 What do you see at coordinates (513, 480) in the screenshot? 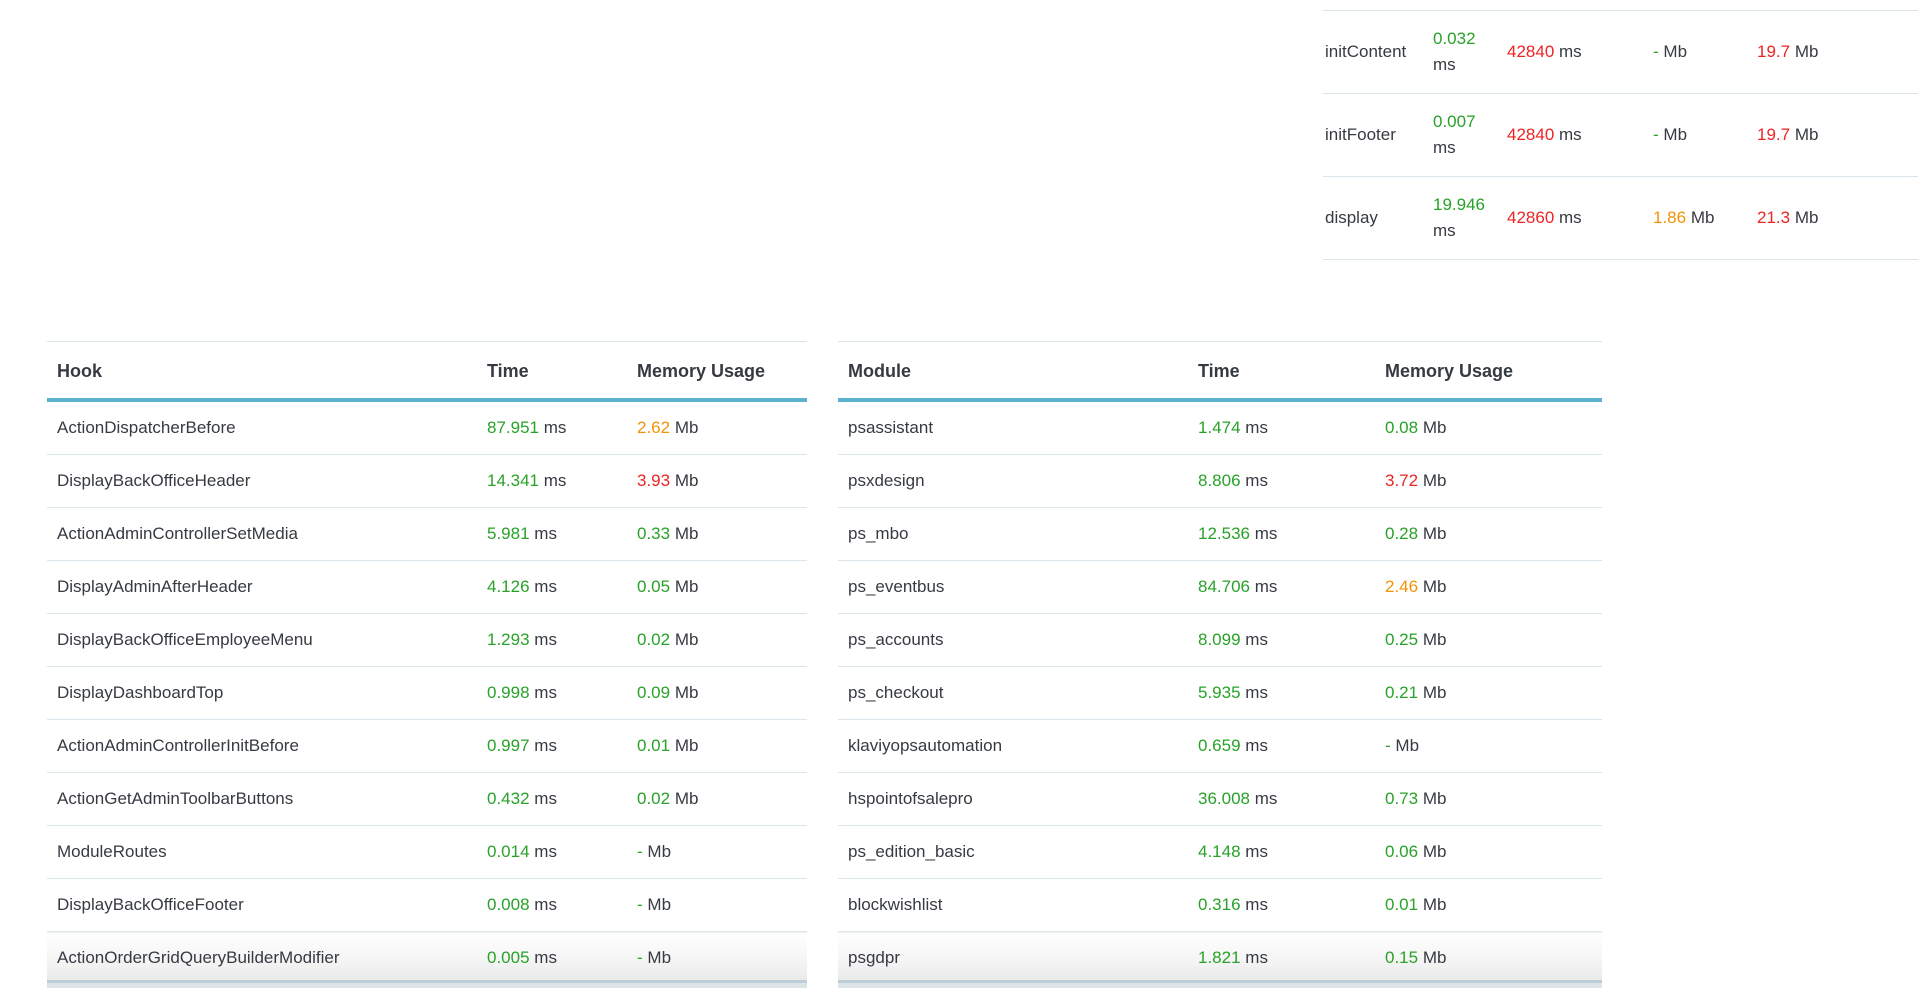
I see `time-value: 14.341` at bounding box center [513, 480].